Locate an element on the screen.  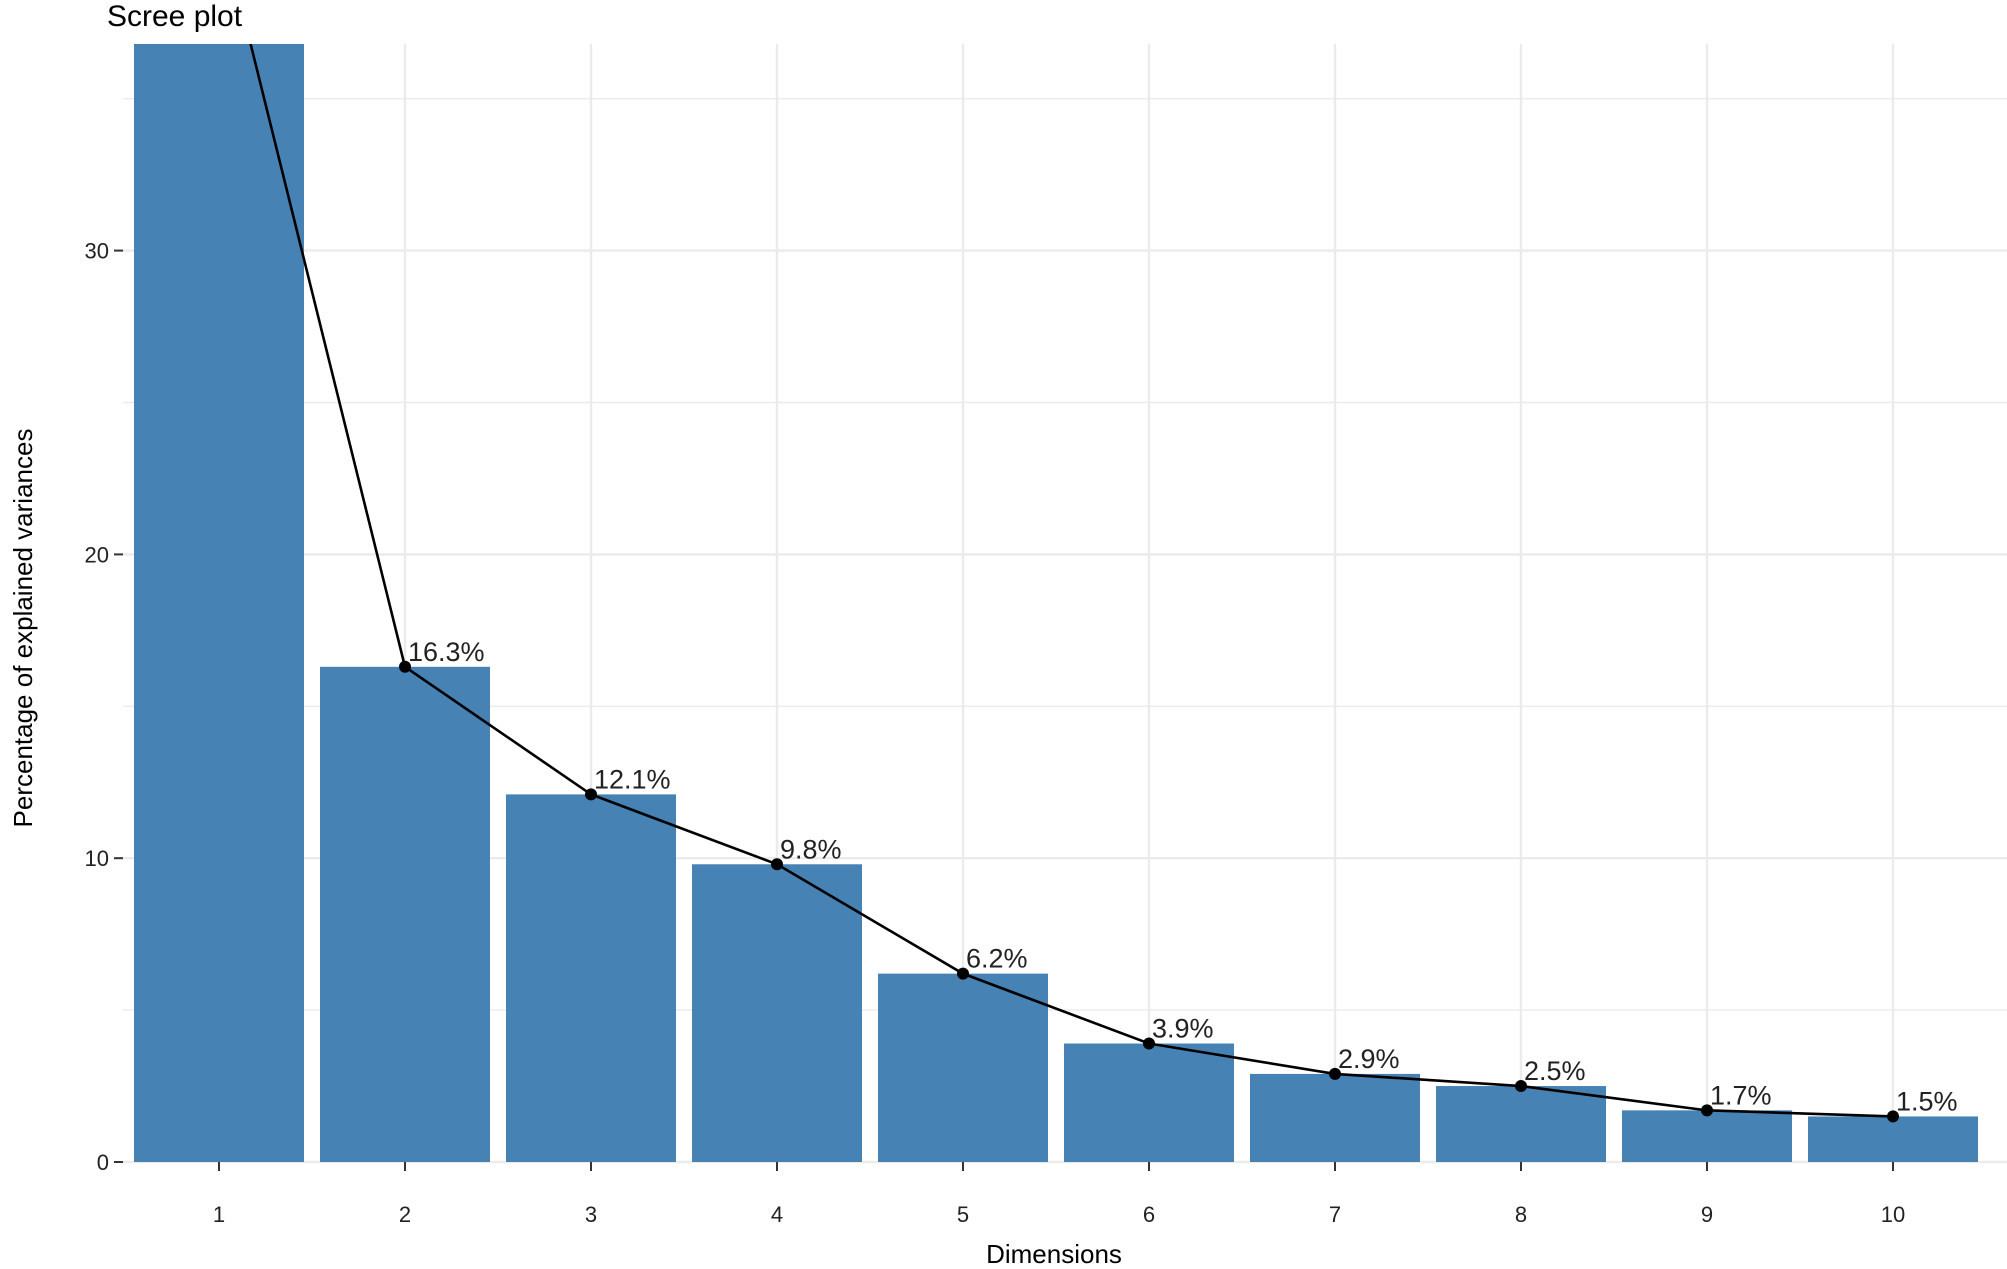
data-label-dim-3: 12.1% is located at coordinates (632, 779).